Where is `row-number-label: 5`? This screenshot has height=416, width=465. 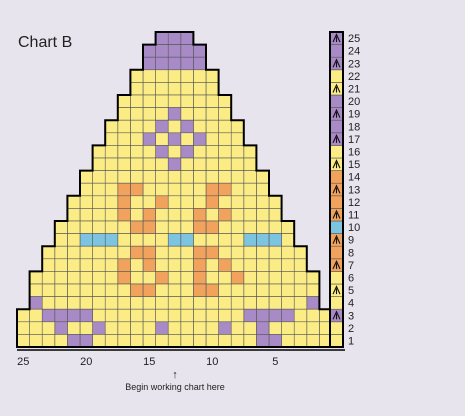
row-number-label: 5 is located at coordinates (351, 291).